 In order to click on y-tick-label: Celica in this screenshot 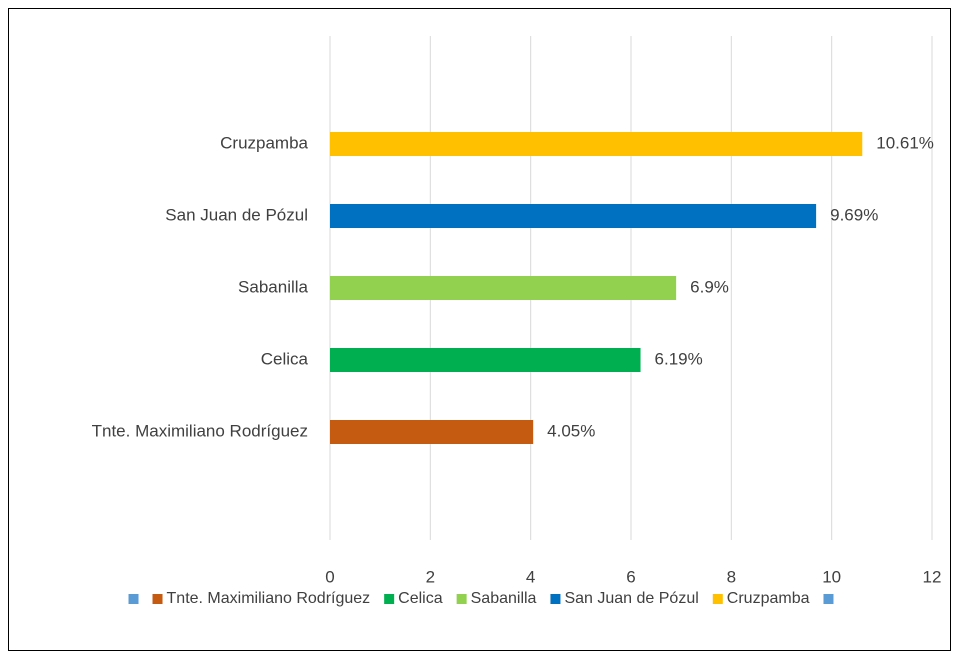, I will do `click(285, 358)`.